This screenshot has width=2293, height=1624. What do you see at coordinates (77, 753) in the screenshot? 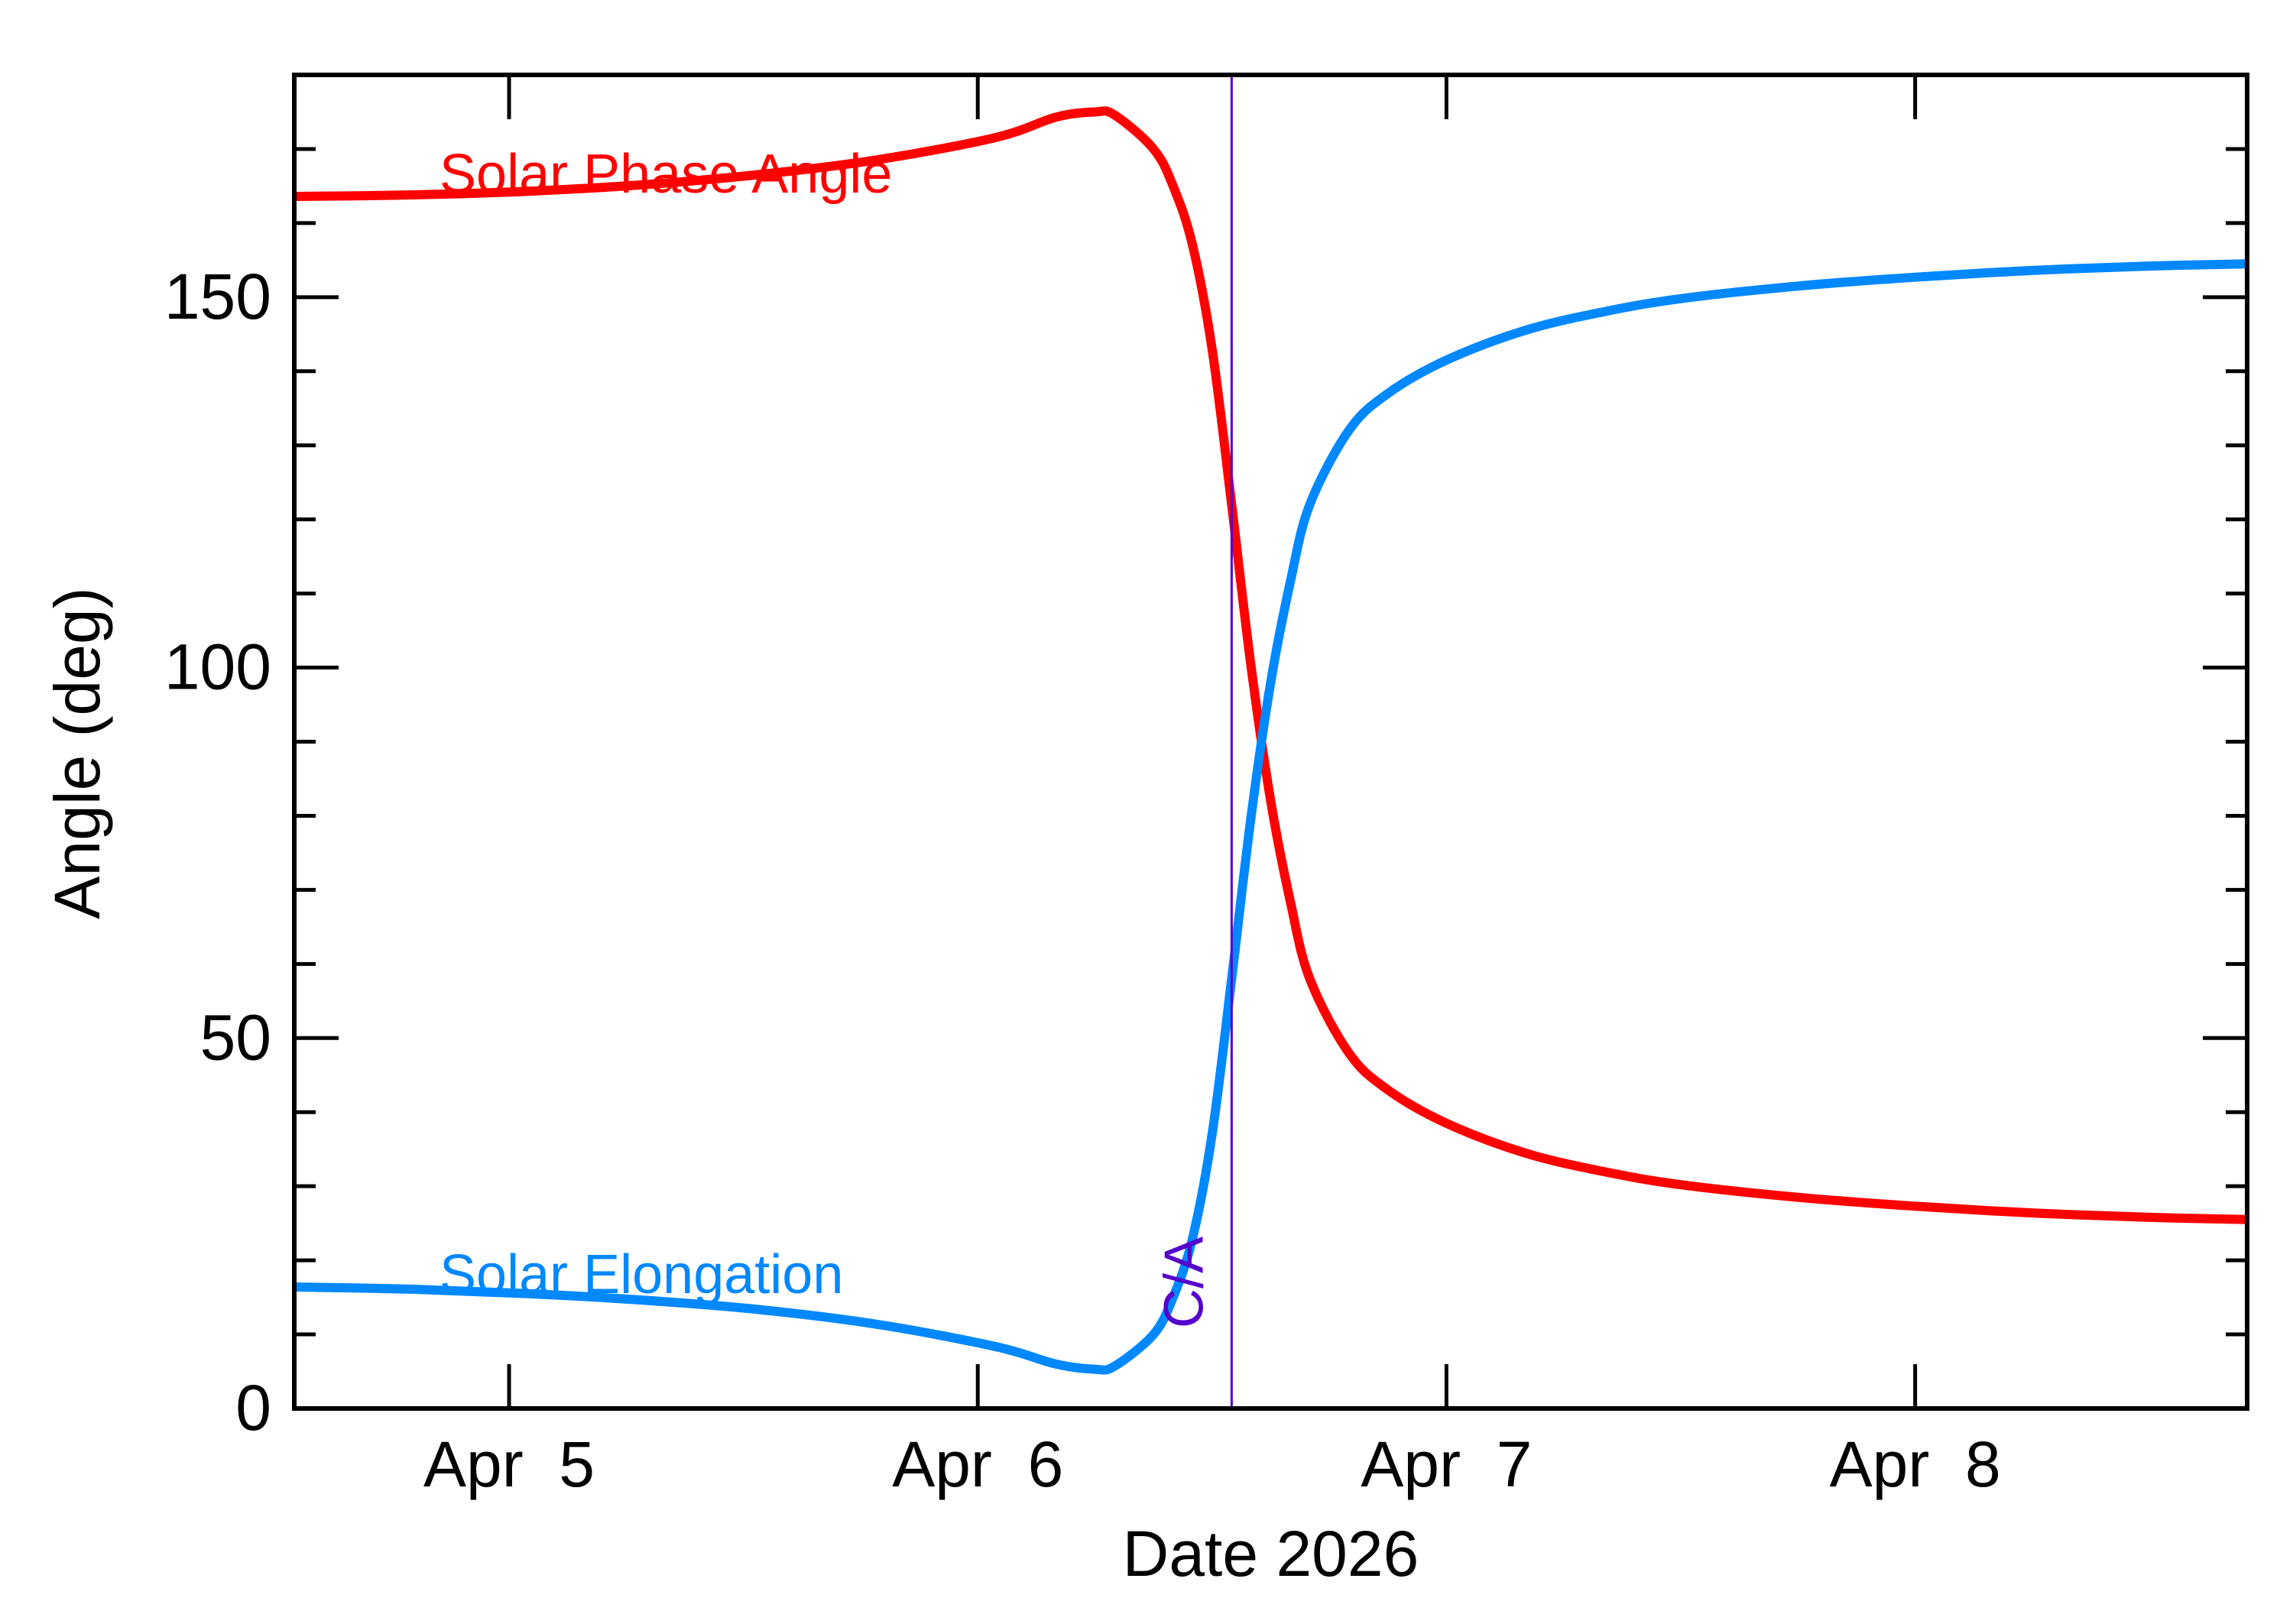
I see `y-axis-title: Angle (deg)` at bounding box center [77, 753].